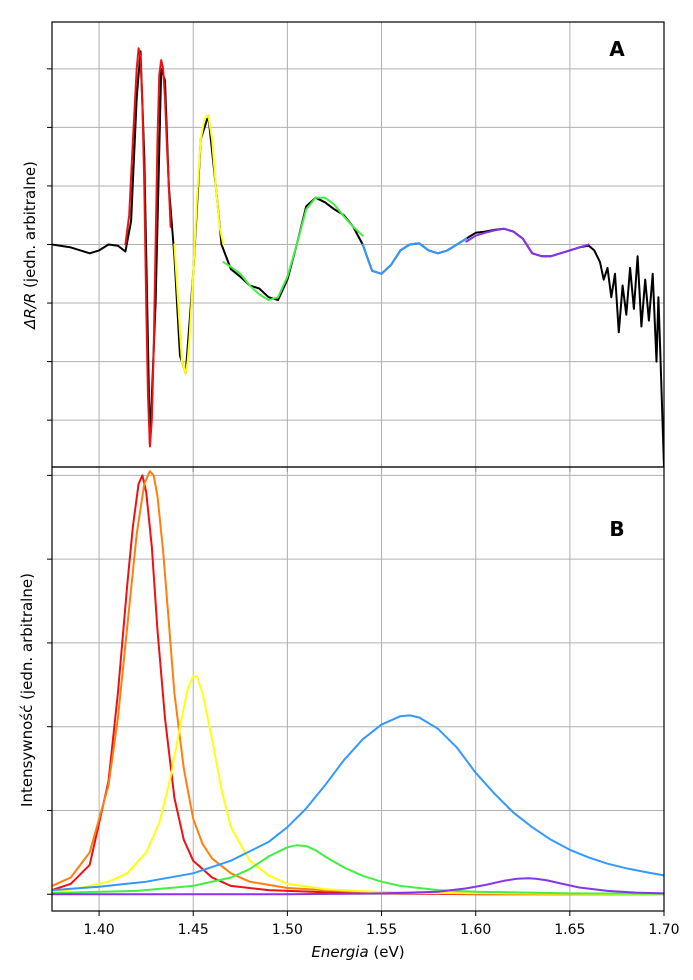 The image size is (693, 980). What do you see at coordinates (527, 242) in the screenshot?
I see `panel-a-series-purple` at bounding box center [527, 242].